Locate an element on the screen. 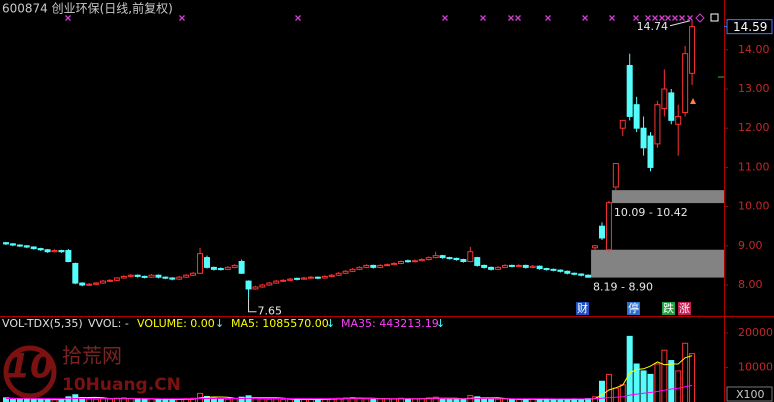 The width and height of the screenshot is (774, 402). y-tick-label: 13.00 is located at coordinates (754, 88).